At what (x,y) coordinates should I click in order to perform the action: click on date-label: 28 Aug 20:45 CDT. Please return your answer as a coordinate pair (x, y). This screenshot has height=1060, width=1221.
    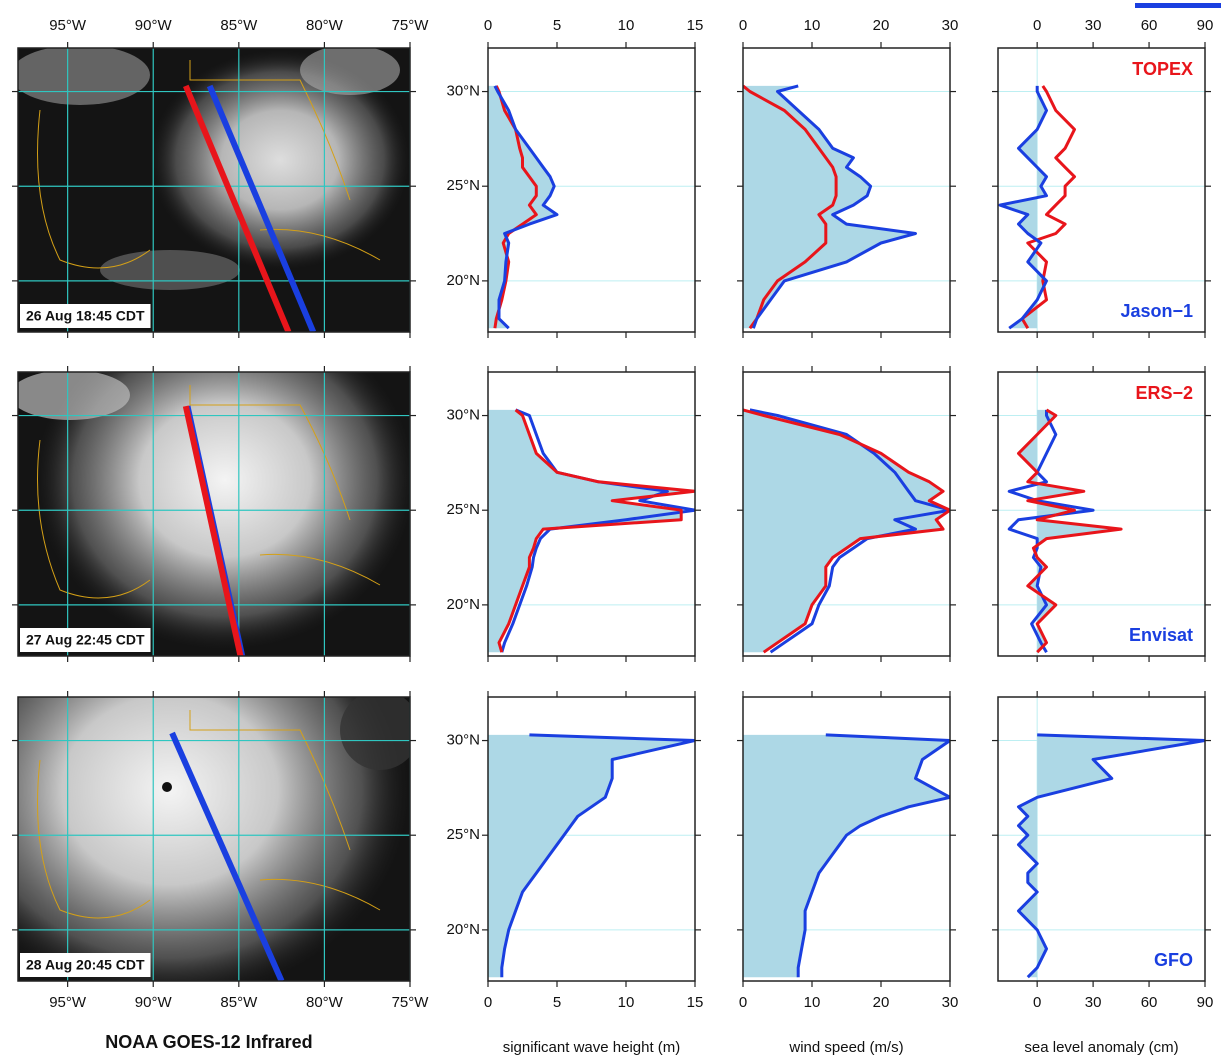
    Looking at the image, I should click on (85, 965).